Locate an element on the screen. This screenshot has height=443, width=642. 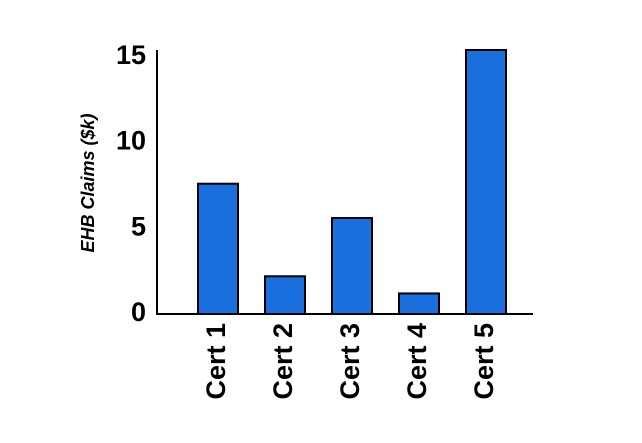
x-tick-label: Cert 2 is located at coordinates (283, 361).